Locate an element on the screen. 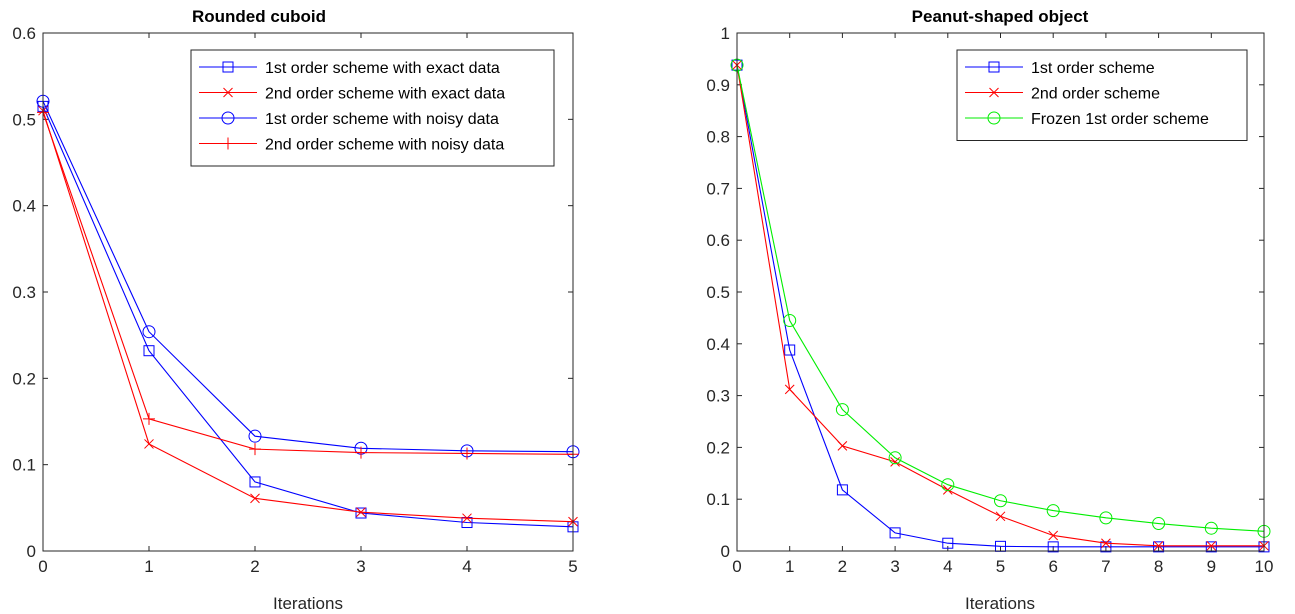  x-tick-label: 10 is located at coordinates (1264, 566).